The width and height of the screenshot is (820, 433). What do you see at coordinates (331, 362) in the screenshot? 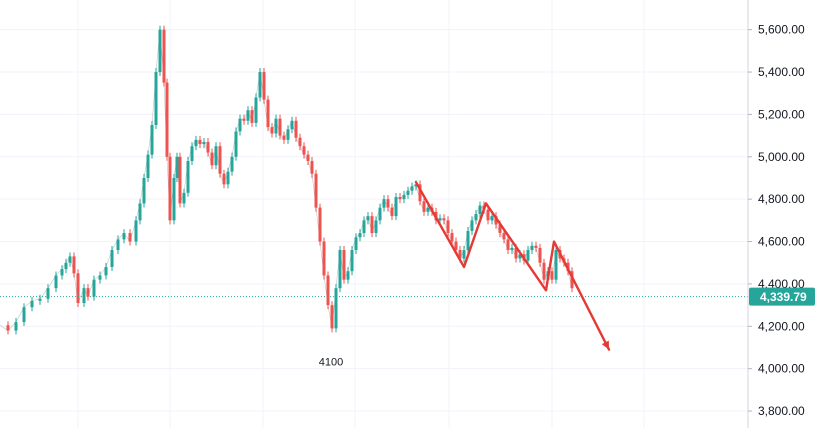
I see `low-annotation-label: 4100` at bounding box center [331, 362].